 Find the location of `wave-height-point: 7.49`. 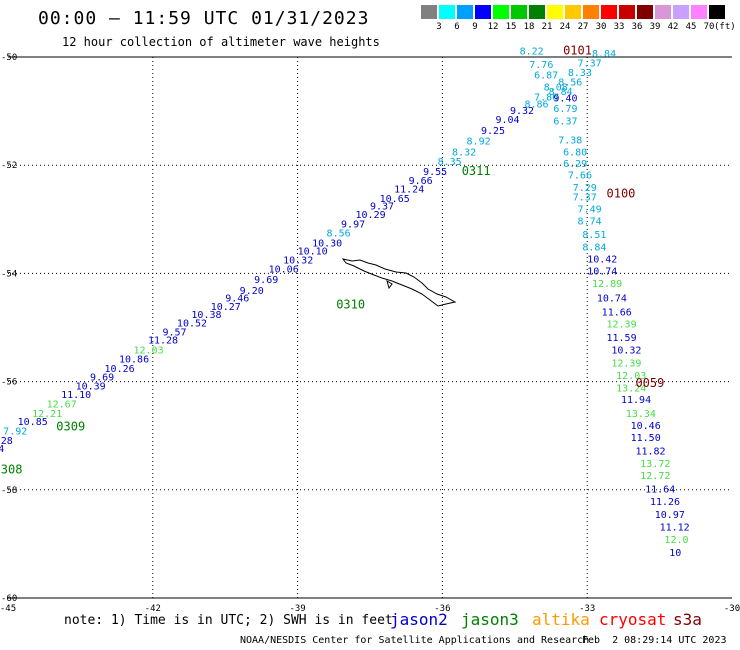

wave-height-point: 7.49 is located at coordinates (590, 209).